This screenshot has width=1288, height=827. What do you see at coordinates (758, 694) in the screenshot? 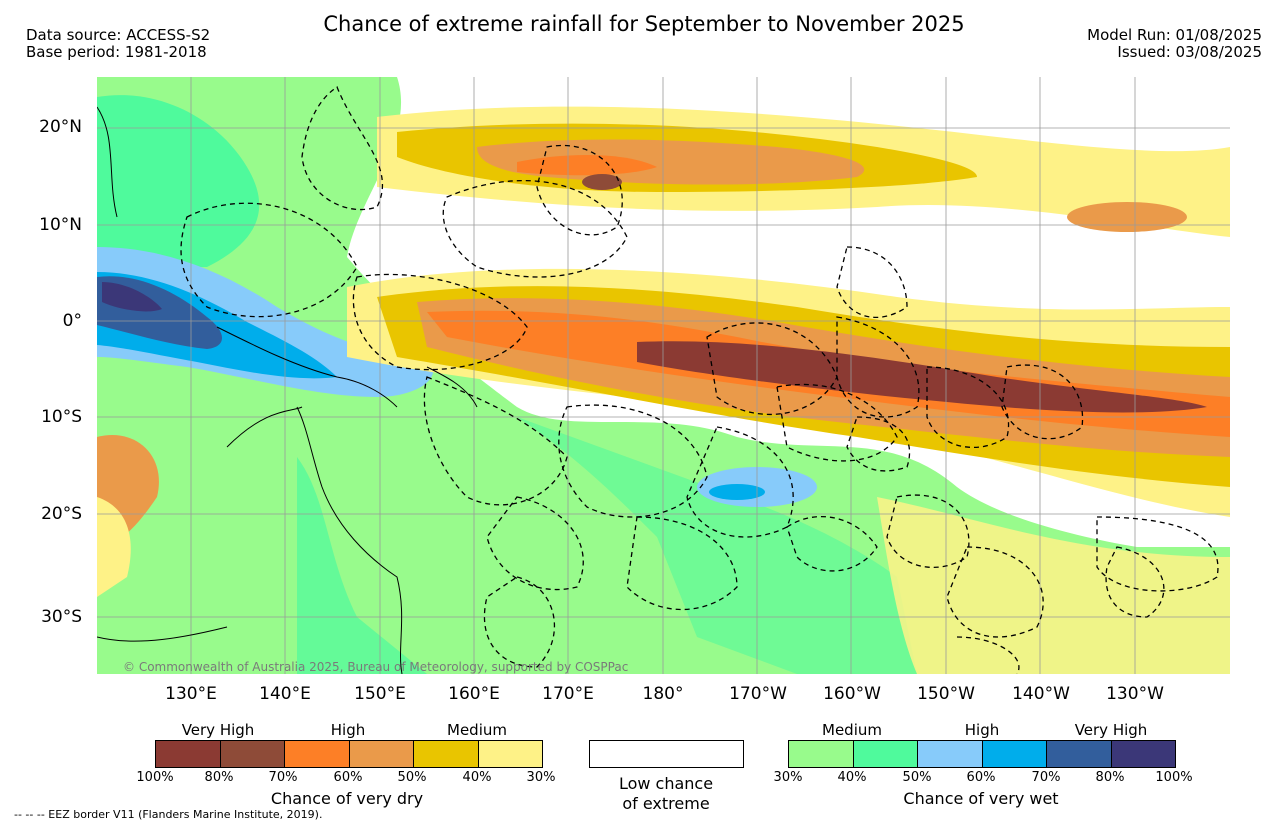
I see `lon-label-170w: 170°W` at bounding box center [758, 694].